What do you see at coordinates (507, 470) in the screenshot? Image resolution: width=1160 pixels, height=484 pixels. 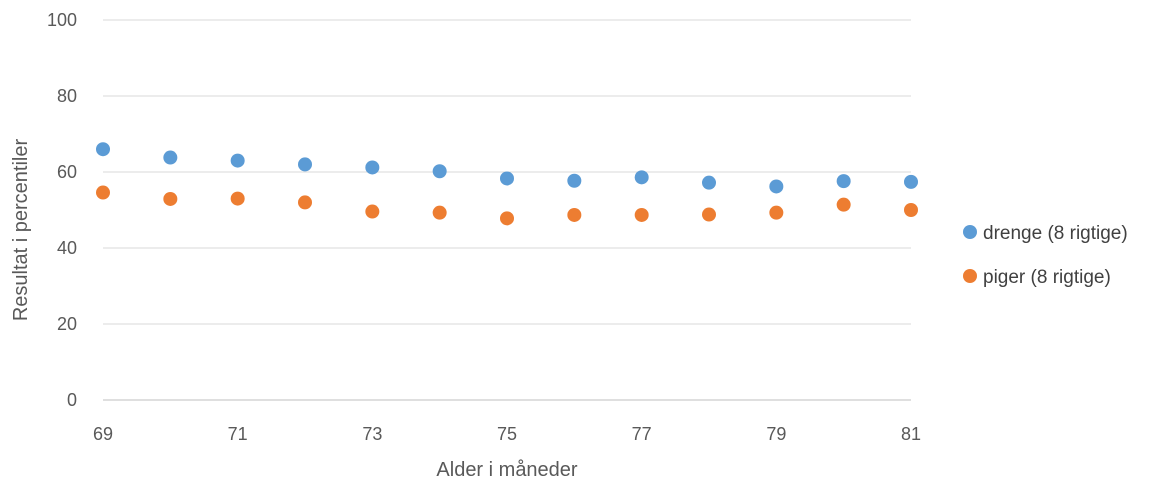 I see `x-axis-title: Alder i måneder` at bounding box center [507, 470].